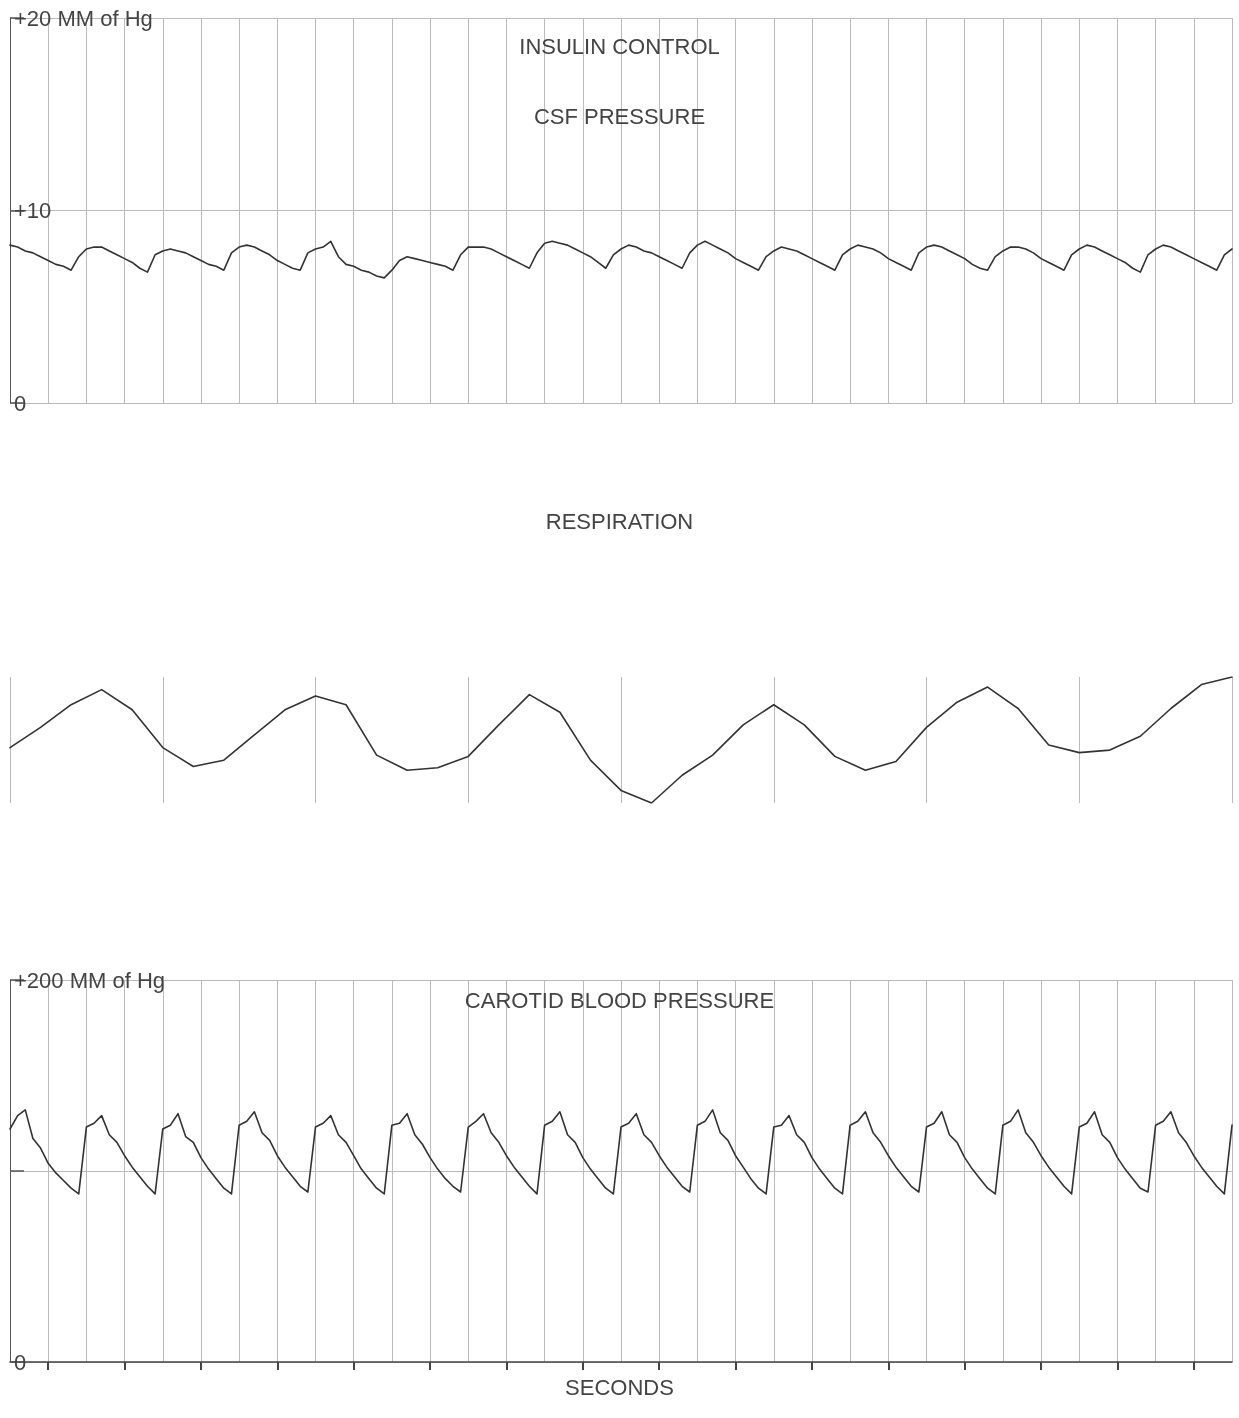 This screenshot has width=1239, height=1418. Describe the element at coordinates (619, 46) in the screenshot. I see `text: INSULIN CONTROL` at that location.